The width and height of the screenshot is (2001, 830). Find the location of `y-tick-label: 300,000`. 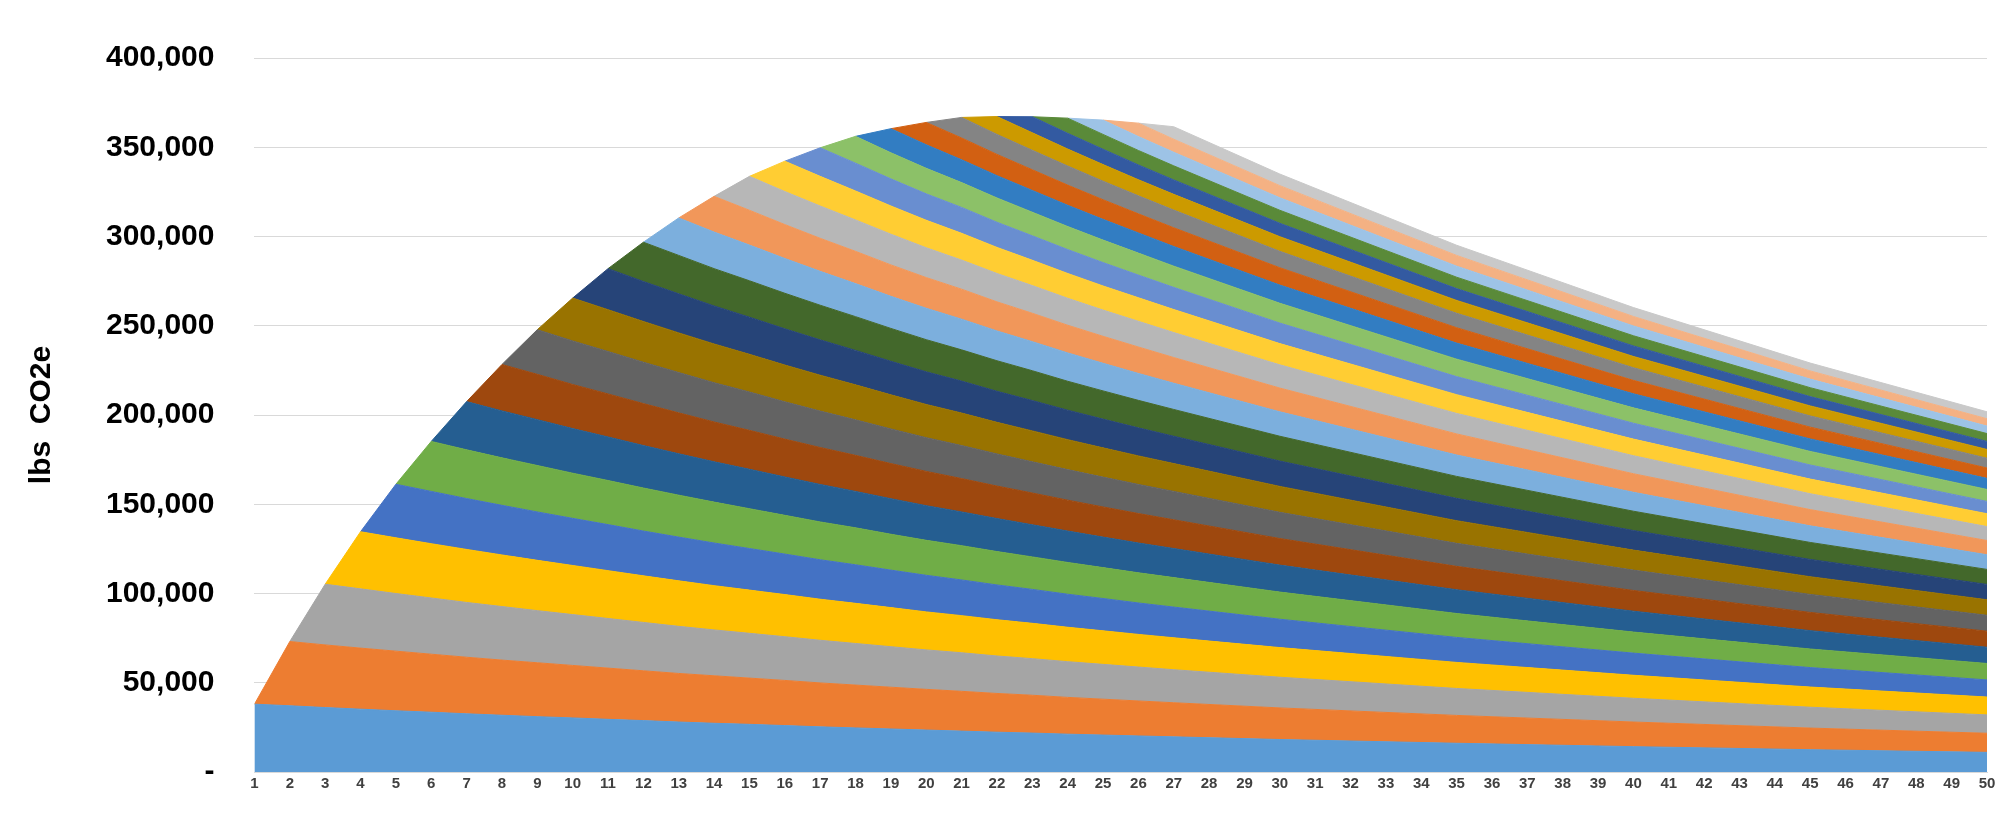

y-tick-label: 300,000 is located at coordinates (160, 234).